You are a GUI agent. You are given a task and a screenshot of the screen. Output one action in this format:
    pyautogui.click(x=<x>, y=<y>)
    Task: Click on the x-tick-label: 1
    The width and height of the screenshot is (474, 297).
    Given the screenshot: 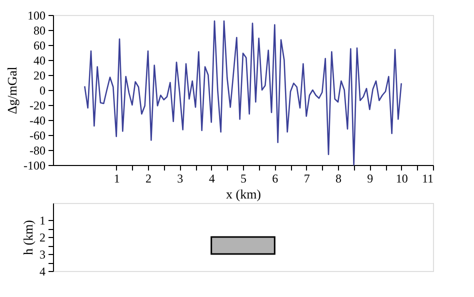 What is the action you would take?
    pyautogui.click(x=117, y=179)
    